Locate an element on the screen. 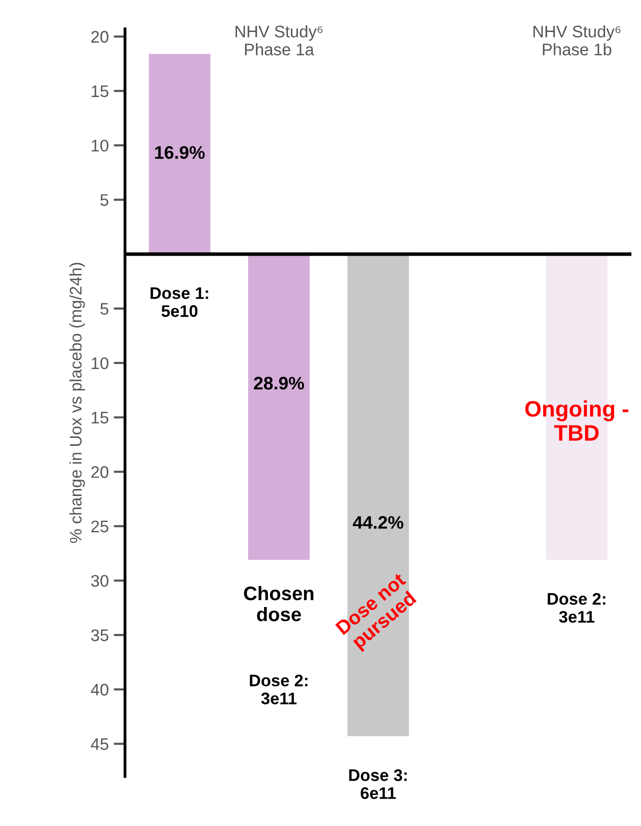 This screenshot has width=641, height=826. annotation: 44.2% is located at coordinates (378, 522).